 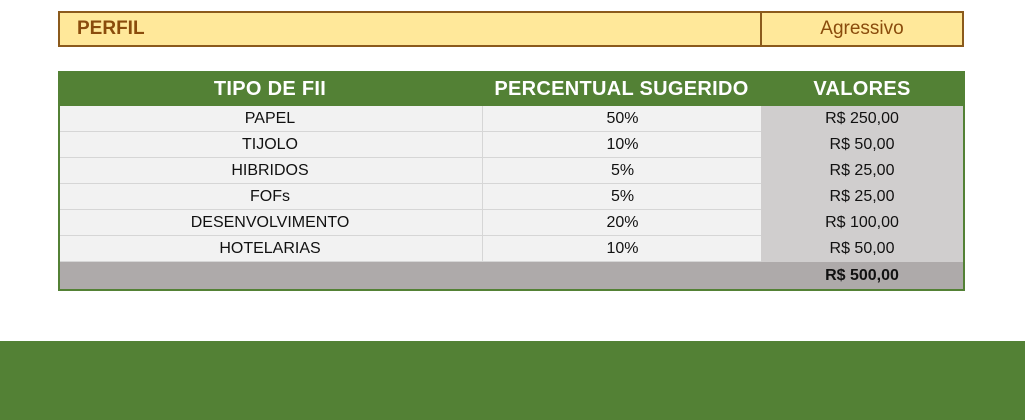 What do you see at coordinates (270, 196) in the screenshot?
I see `cell-tipo: FOFs` at bounding box center [270, 196].